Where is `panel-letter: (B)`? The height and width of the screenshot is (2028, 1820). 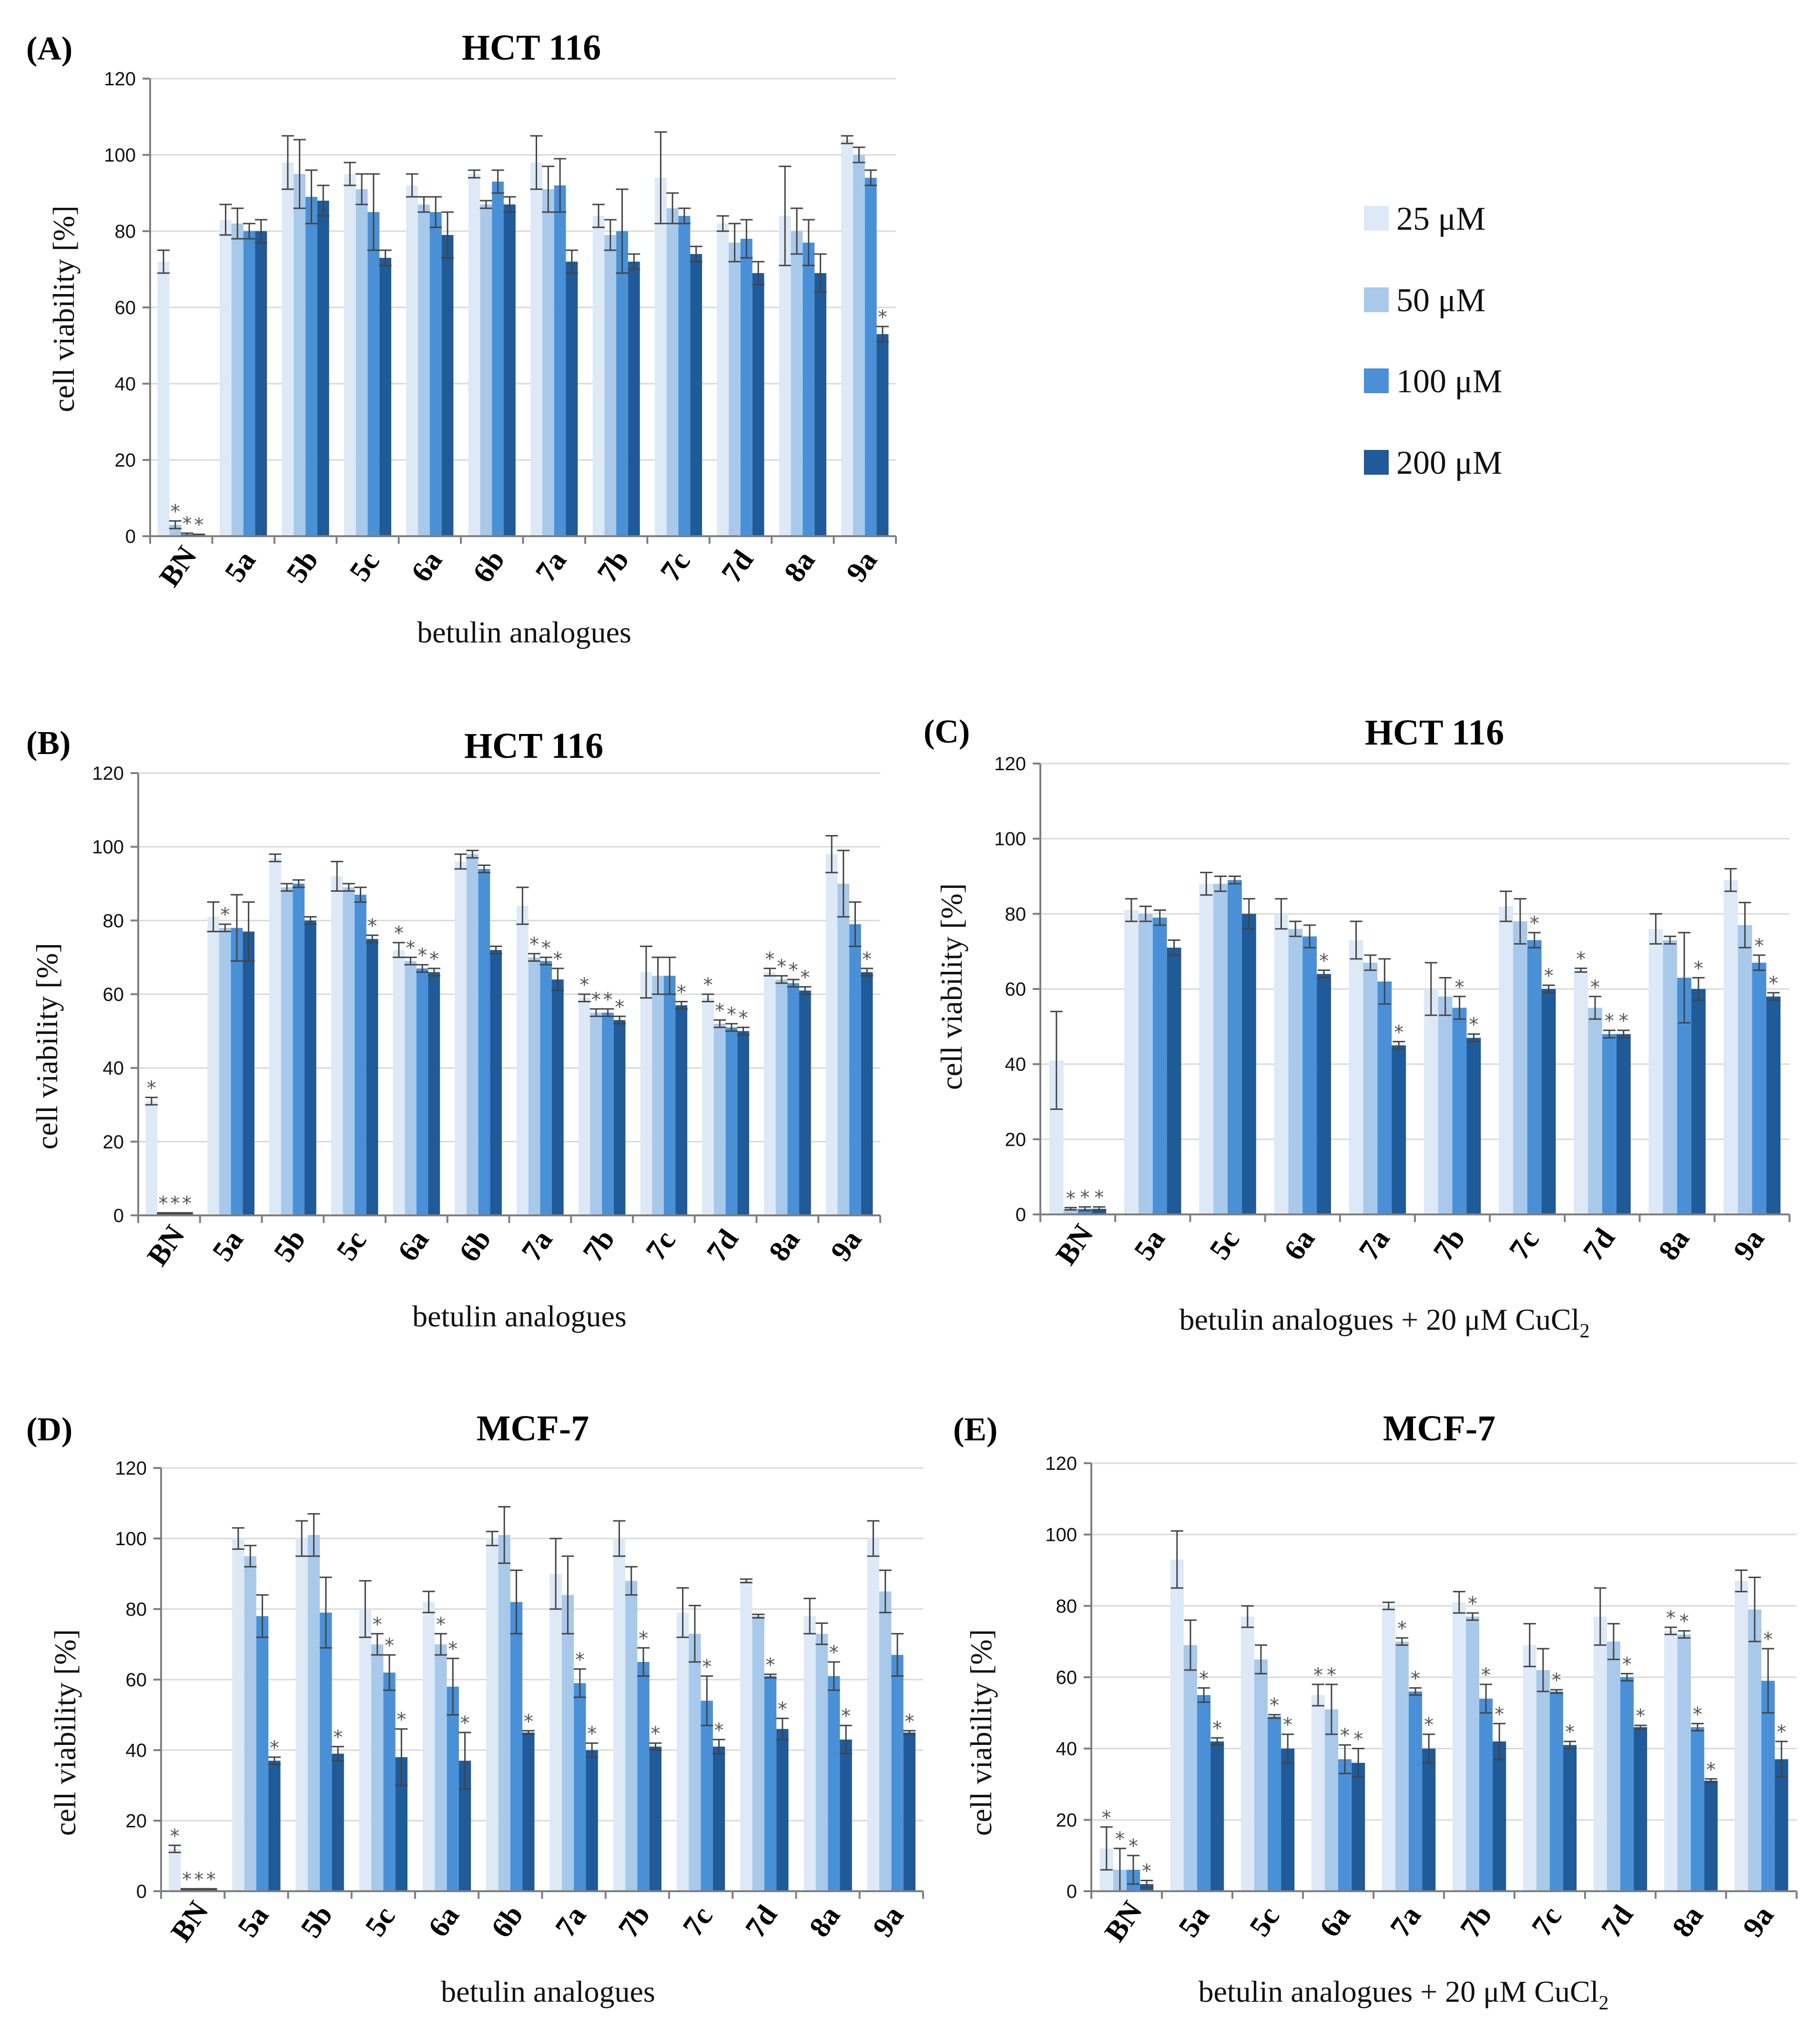 panel-letter: (B) is located at coordinates (48, 743).